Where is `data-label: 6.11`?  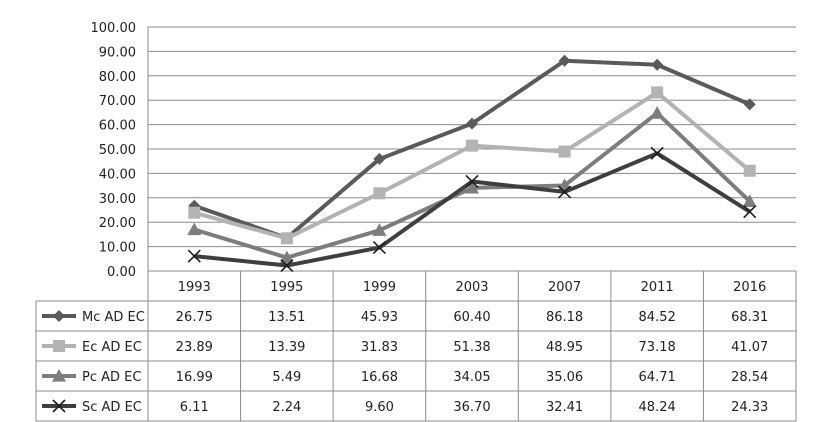 data-label: 6.11 is located at coordinates (194, 407).